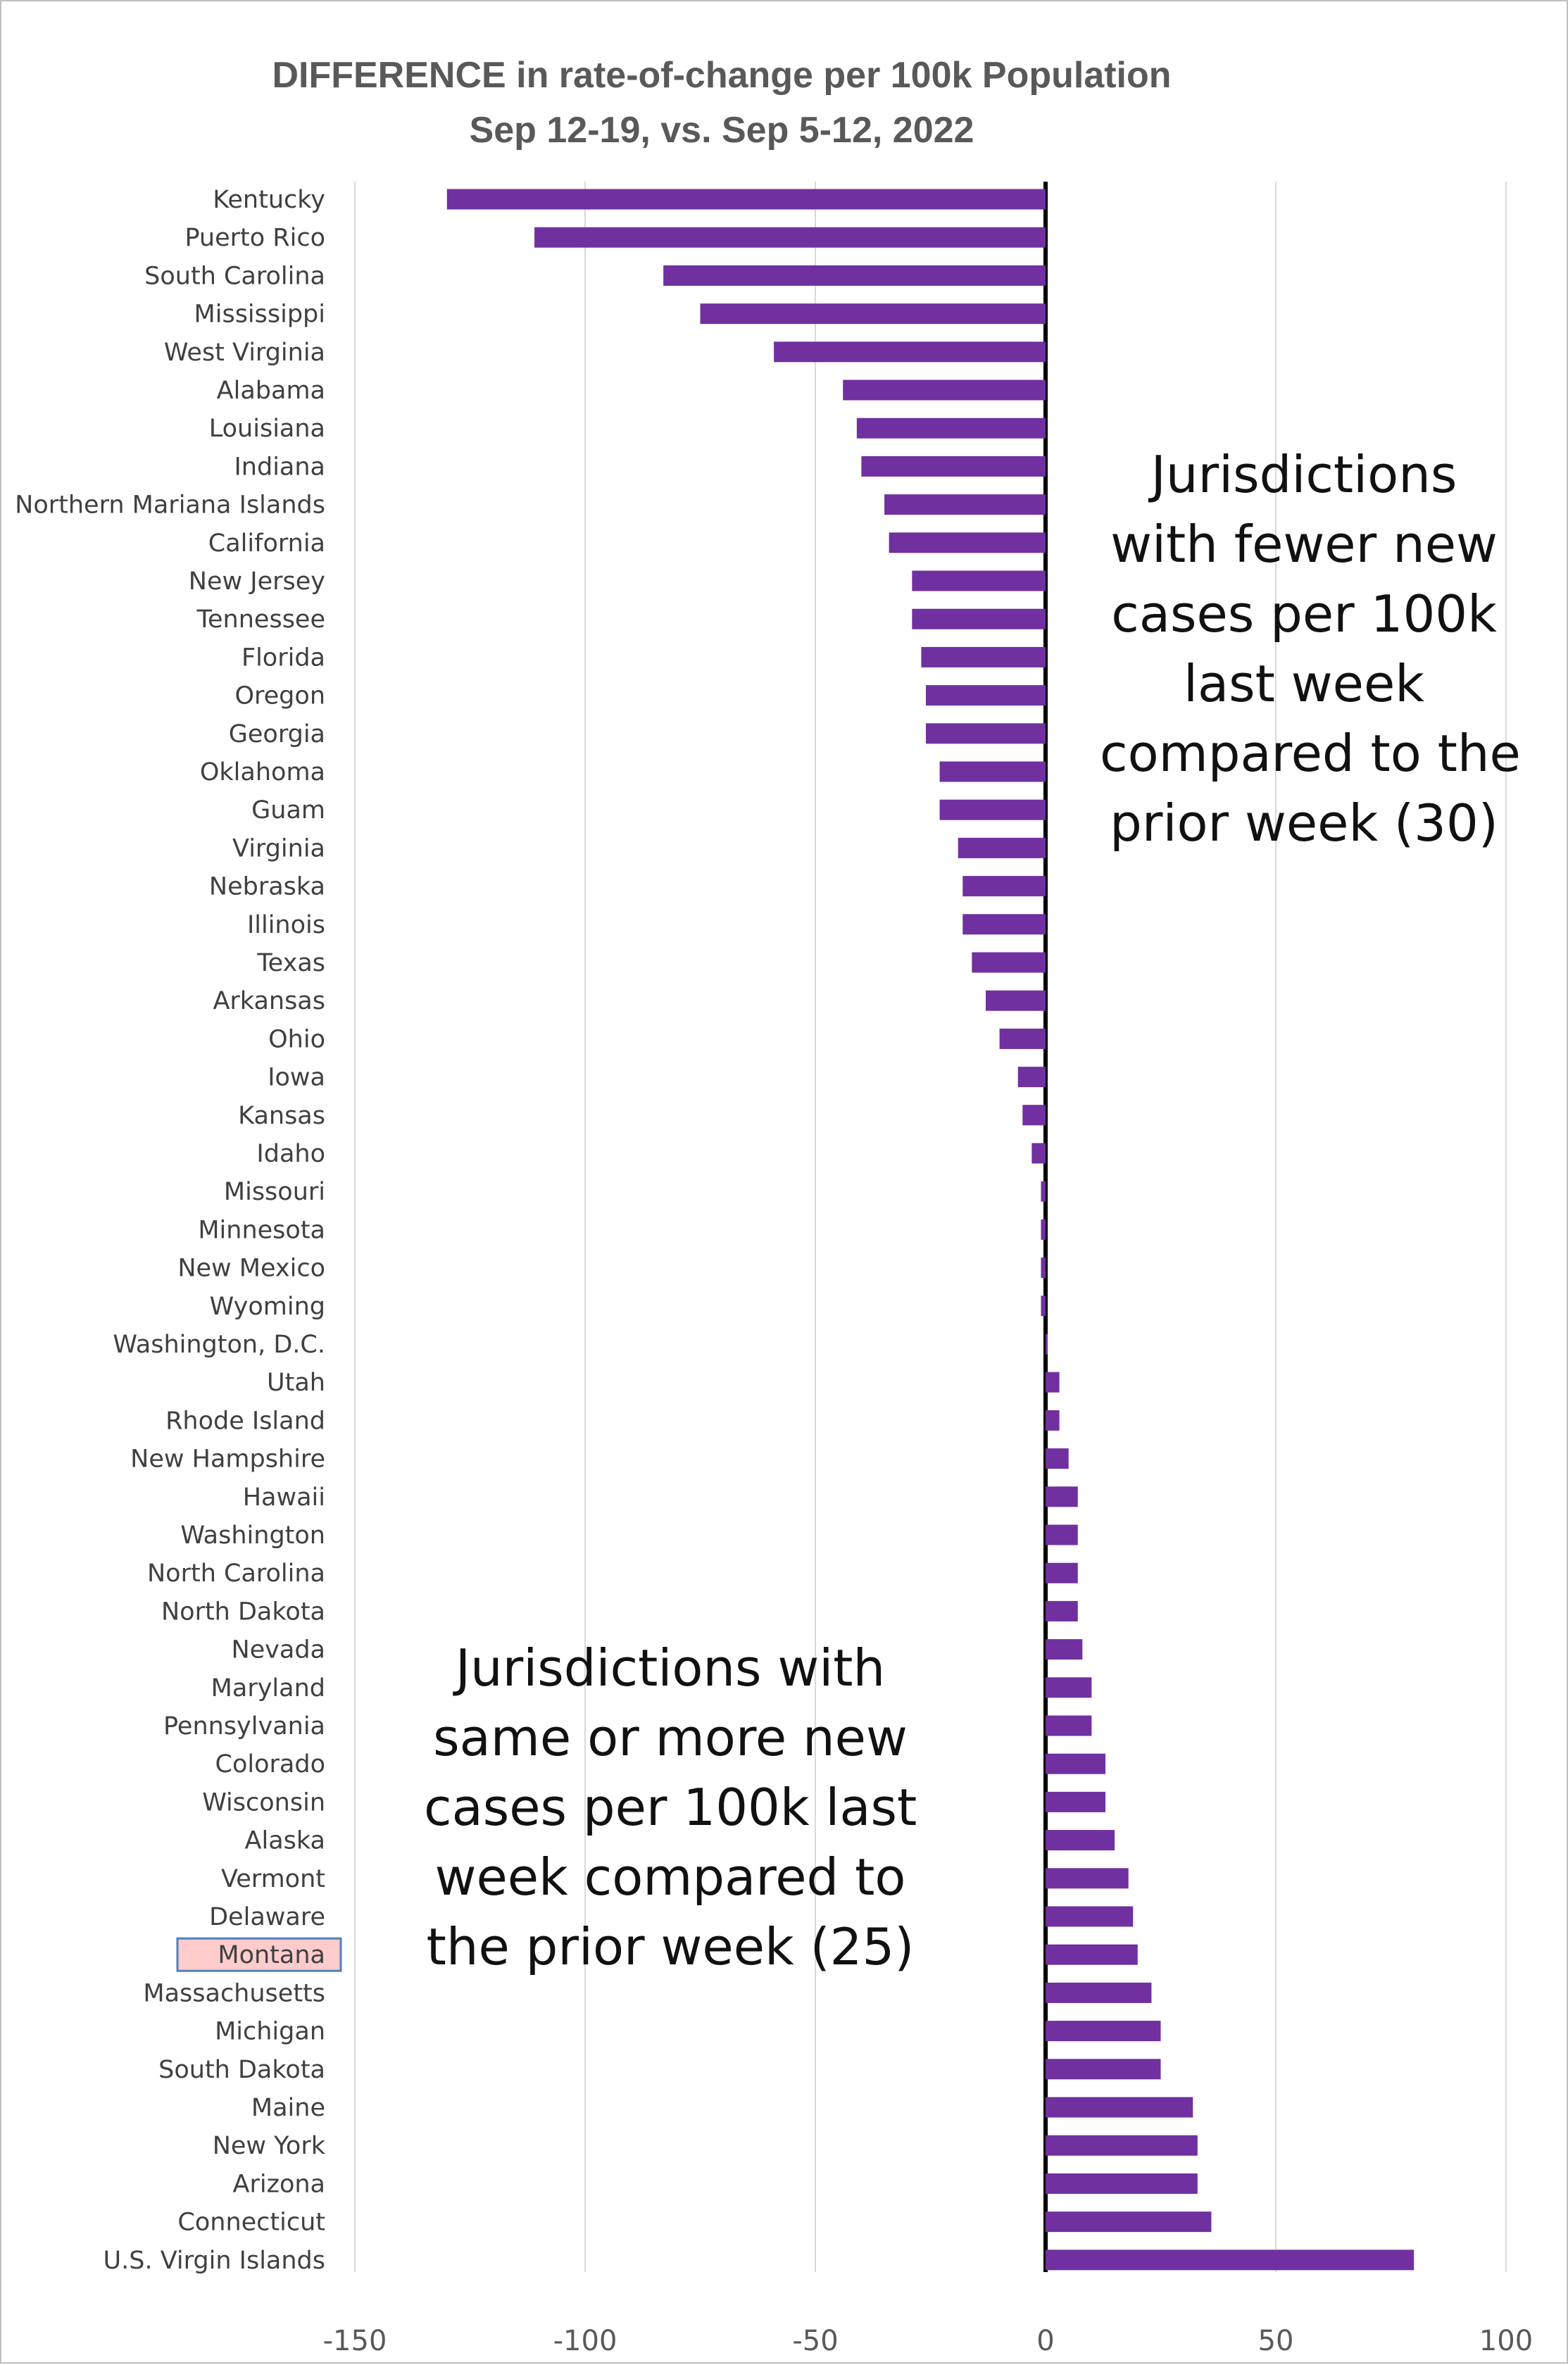 This screenshot has height=2365, width=1568. I want to click on category-label: Arizona, so click(279, 2184).